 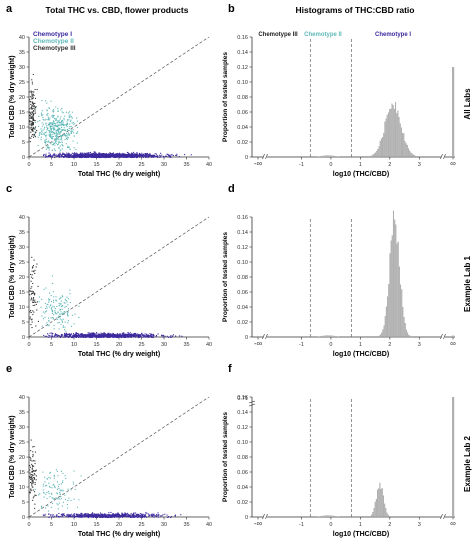 I want to click on y-tick-label: 15, so click(x=22, y=473).